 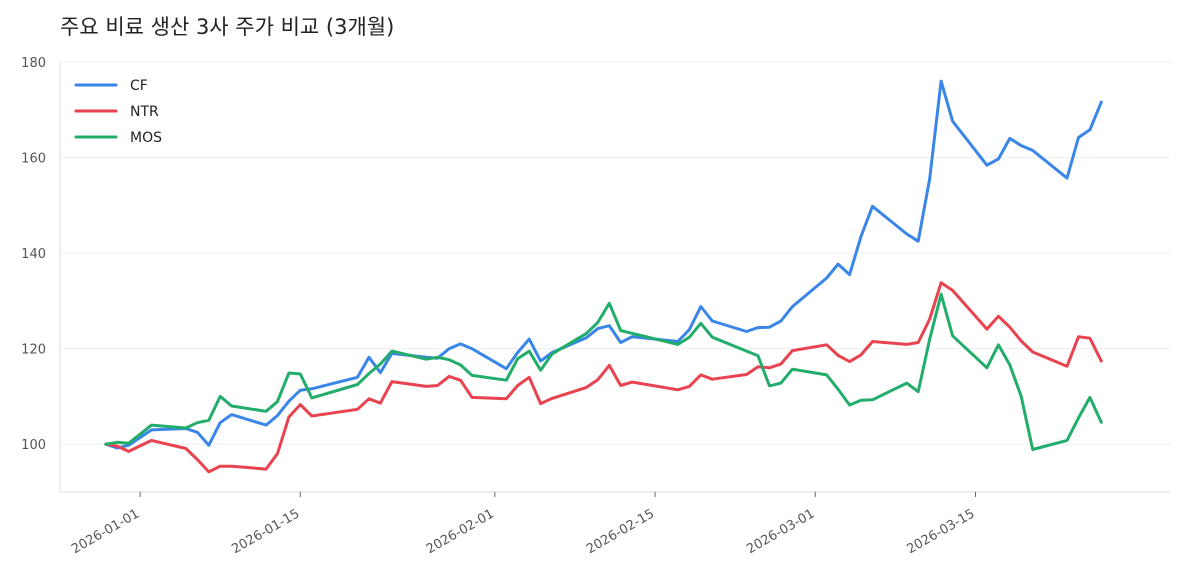 What do you see at coordinates (780, 531) in the screenshot?
I see `x-tick-label: 2026-03-01` at bounding box center [780, 531].